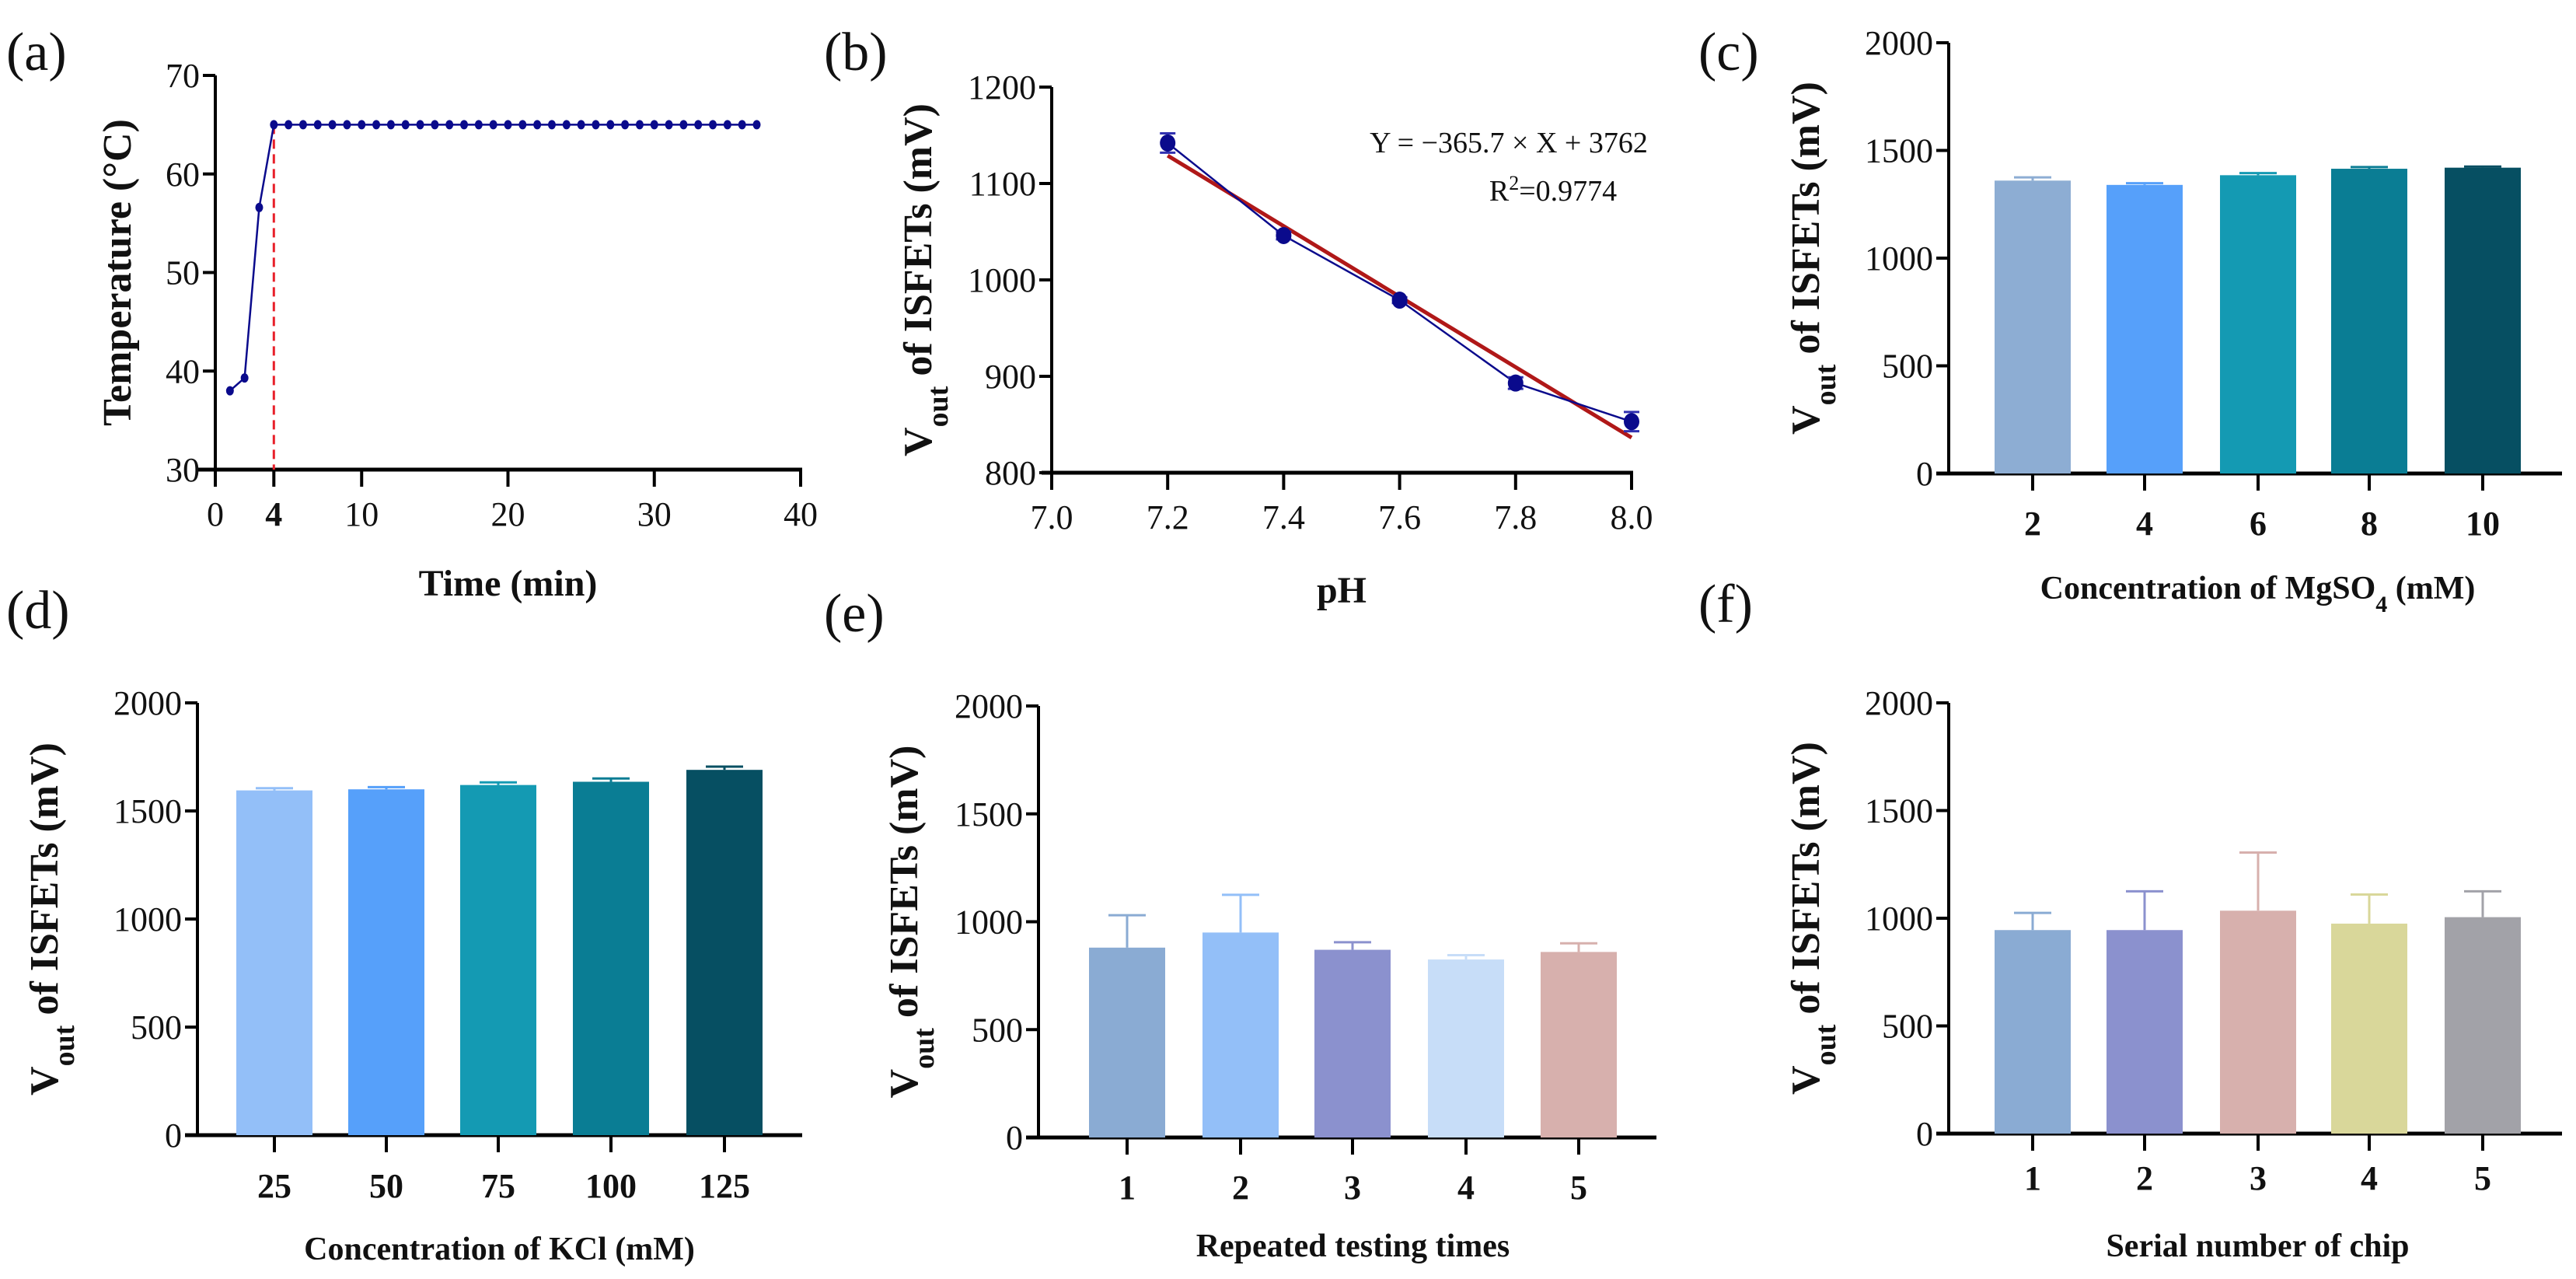  What do you see at coordinates (183, 371) in the screenshot?
I see `y-tick-label: 40` at bounding box center [183, 371].